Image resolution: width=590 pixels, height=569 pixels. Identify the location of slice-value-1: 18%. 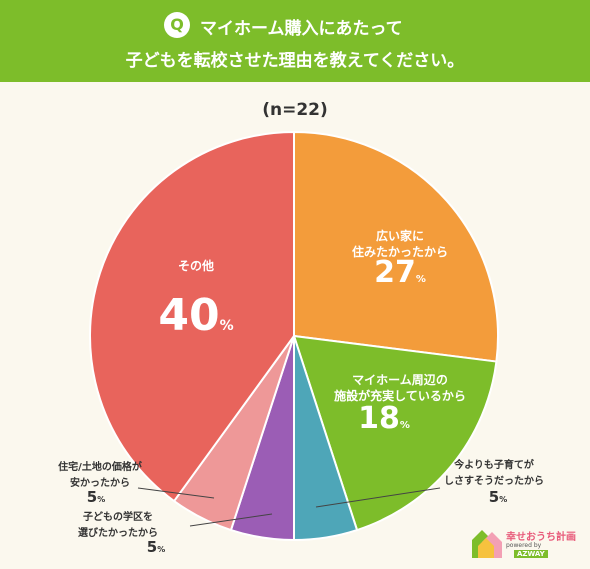
(384, 418).